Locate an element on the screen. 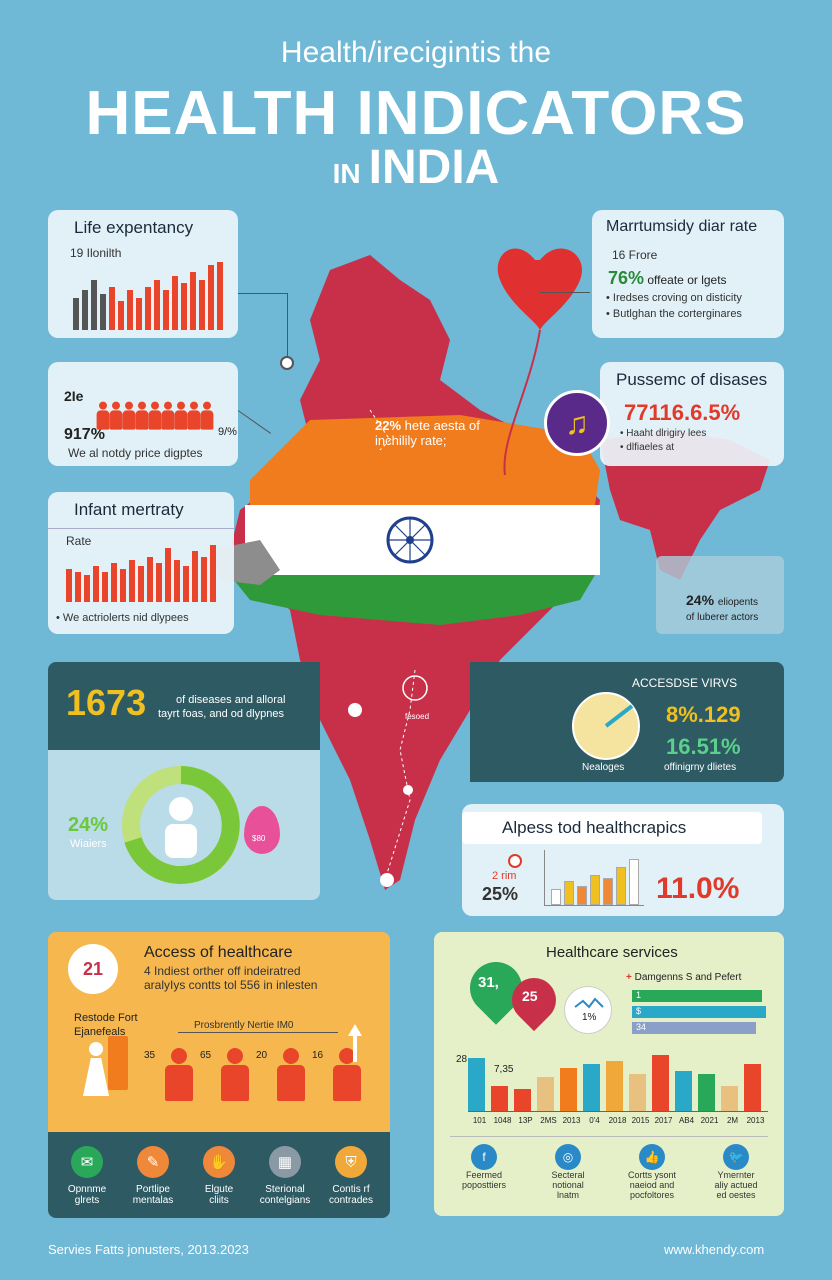 The width and height of the screenshot is (832, 1280). services-legend-bars: 1 $34 is located at coordinates (702, 1014).